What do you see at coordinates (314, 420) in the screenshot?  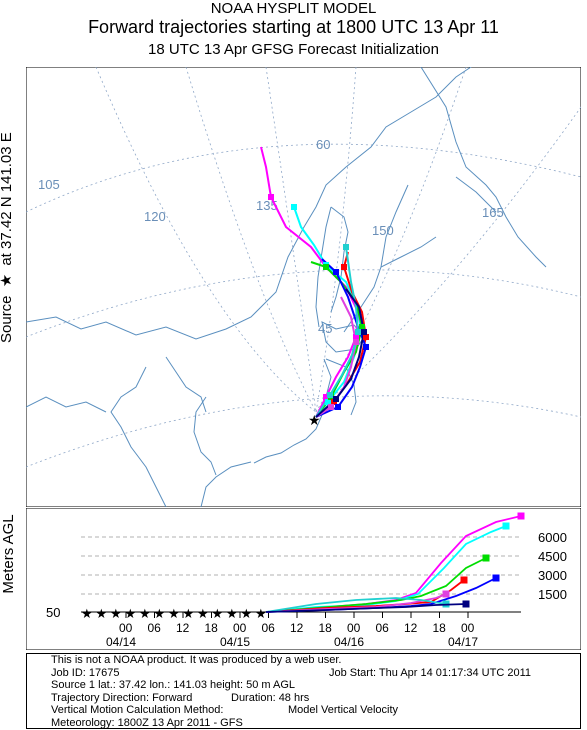 I see `source-marker-icon: ★` at bounding box center [314, 420].